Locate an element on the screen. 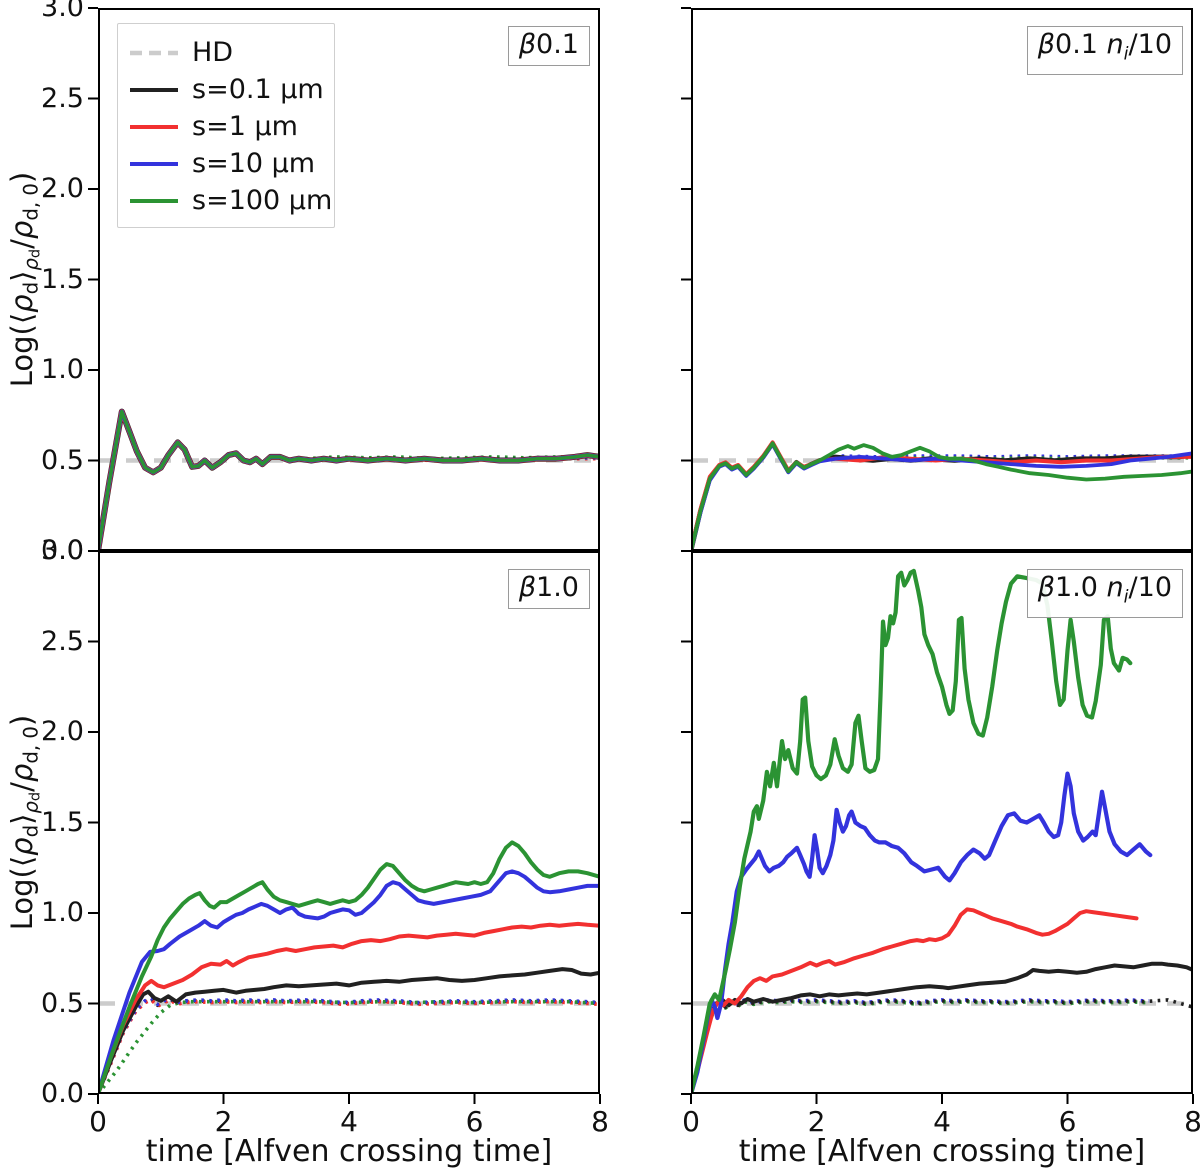  legend-item: s=10 μm is located at coordinates (228, 163).